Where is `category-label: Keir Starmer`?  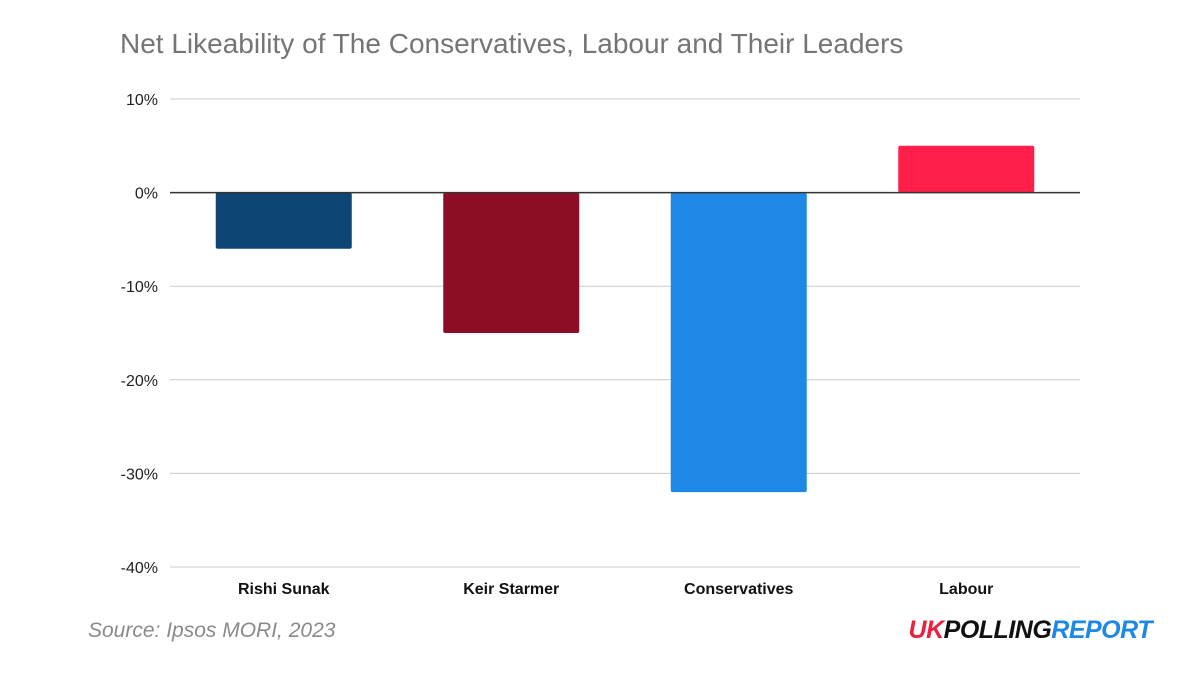 category-label: Keir Starmer is located at coordinates (511, 589).